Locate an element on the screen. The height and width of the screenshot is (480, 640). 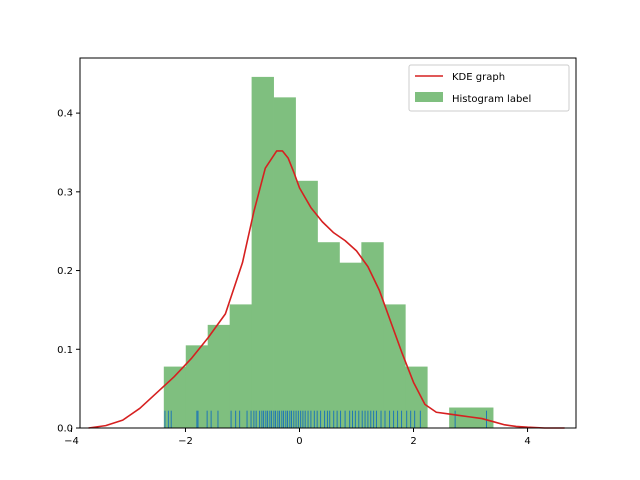
y-tick-label: 0.3 is located at coordinates (65, 192).